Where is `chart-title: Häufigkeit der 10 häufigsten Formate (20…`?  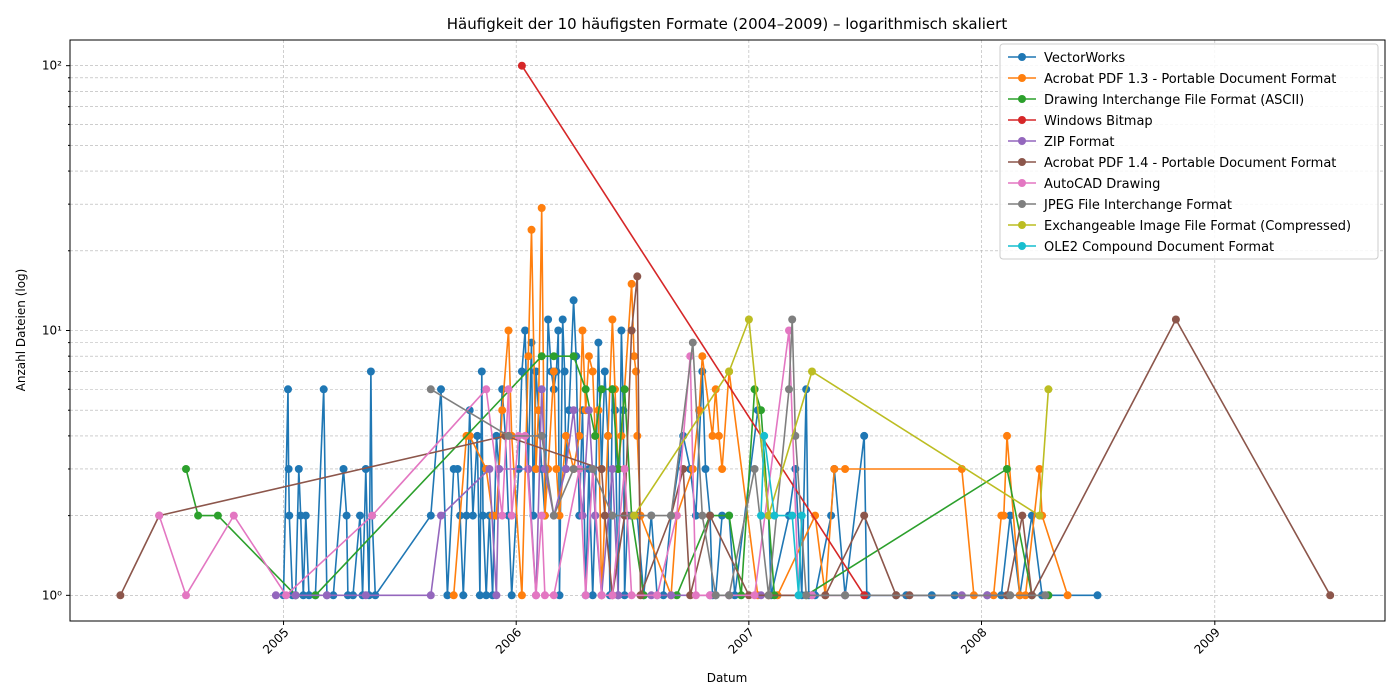
chart-title: Häufigkeit der 10 häufigsten Formate (20… is located at coordinates (727, 24).